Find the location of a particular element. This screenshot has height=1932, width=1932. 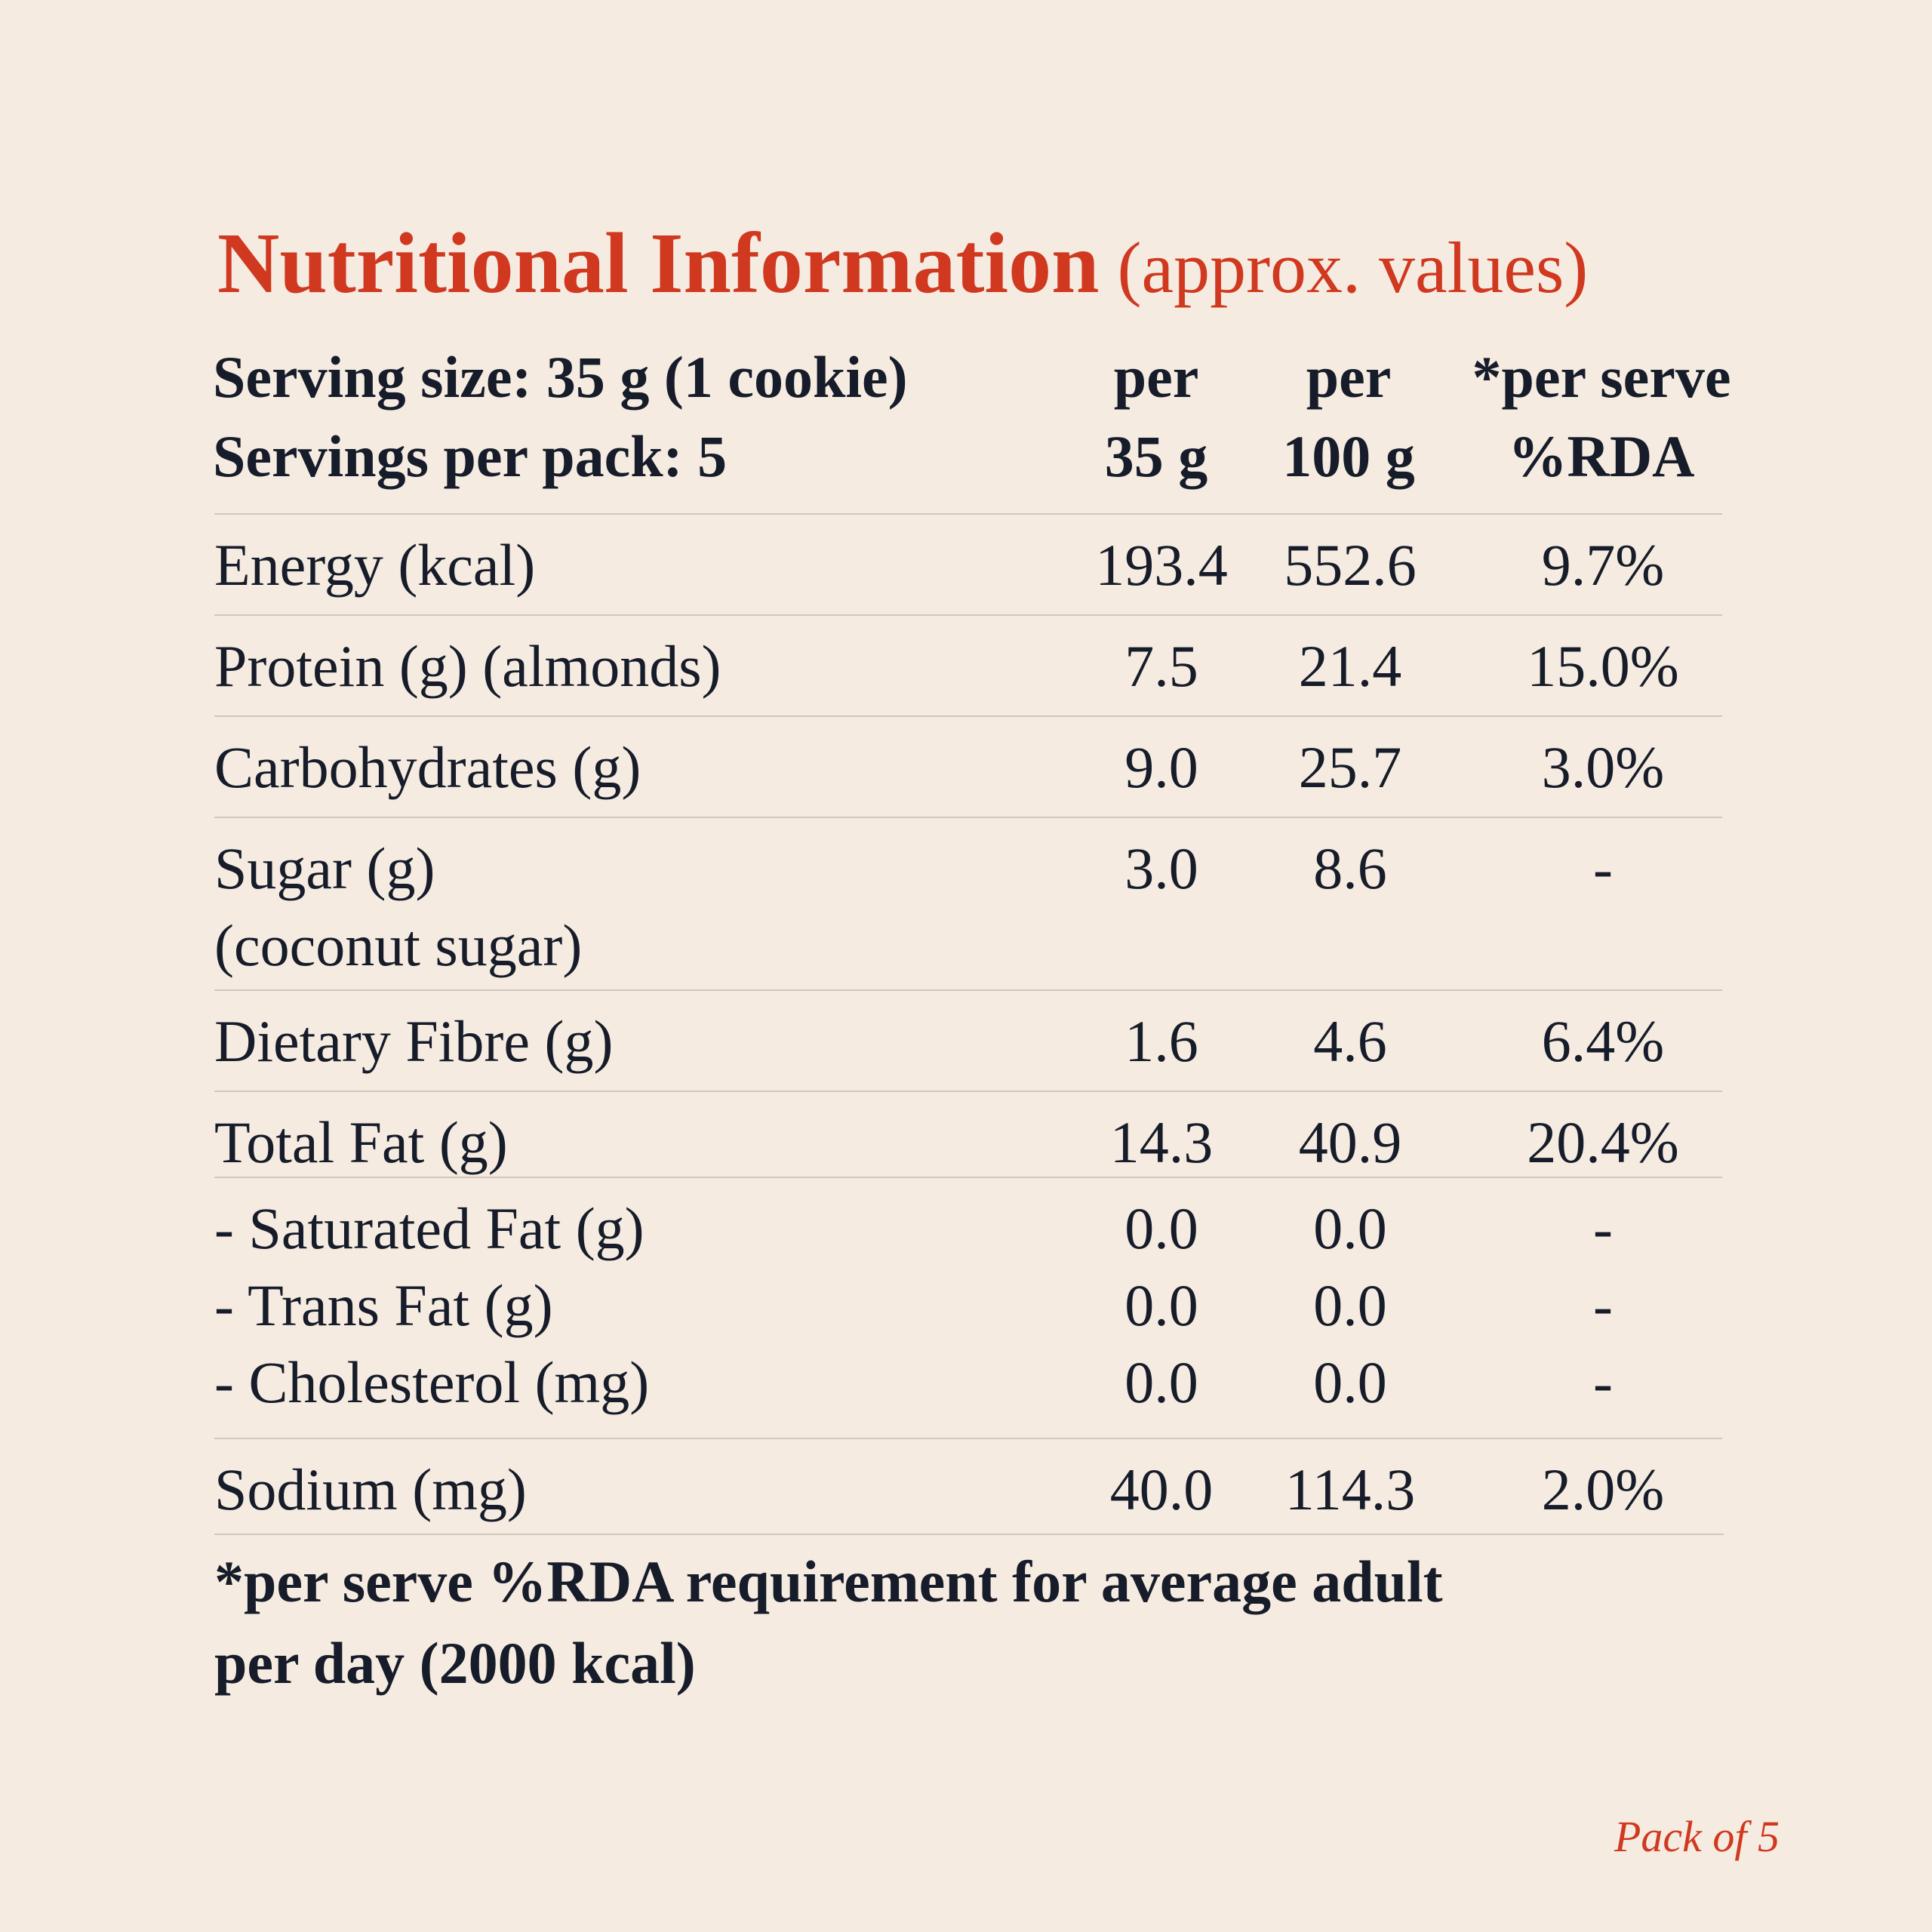

row-label: Carbohydrates (g) is located at coordinates (427, 767).